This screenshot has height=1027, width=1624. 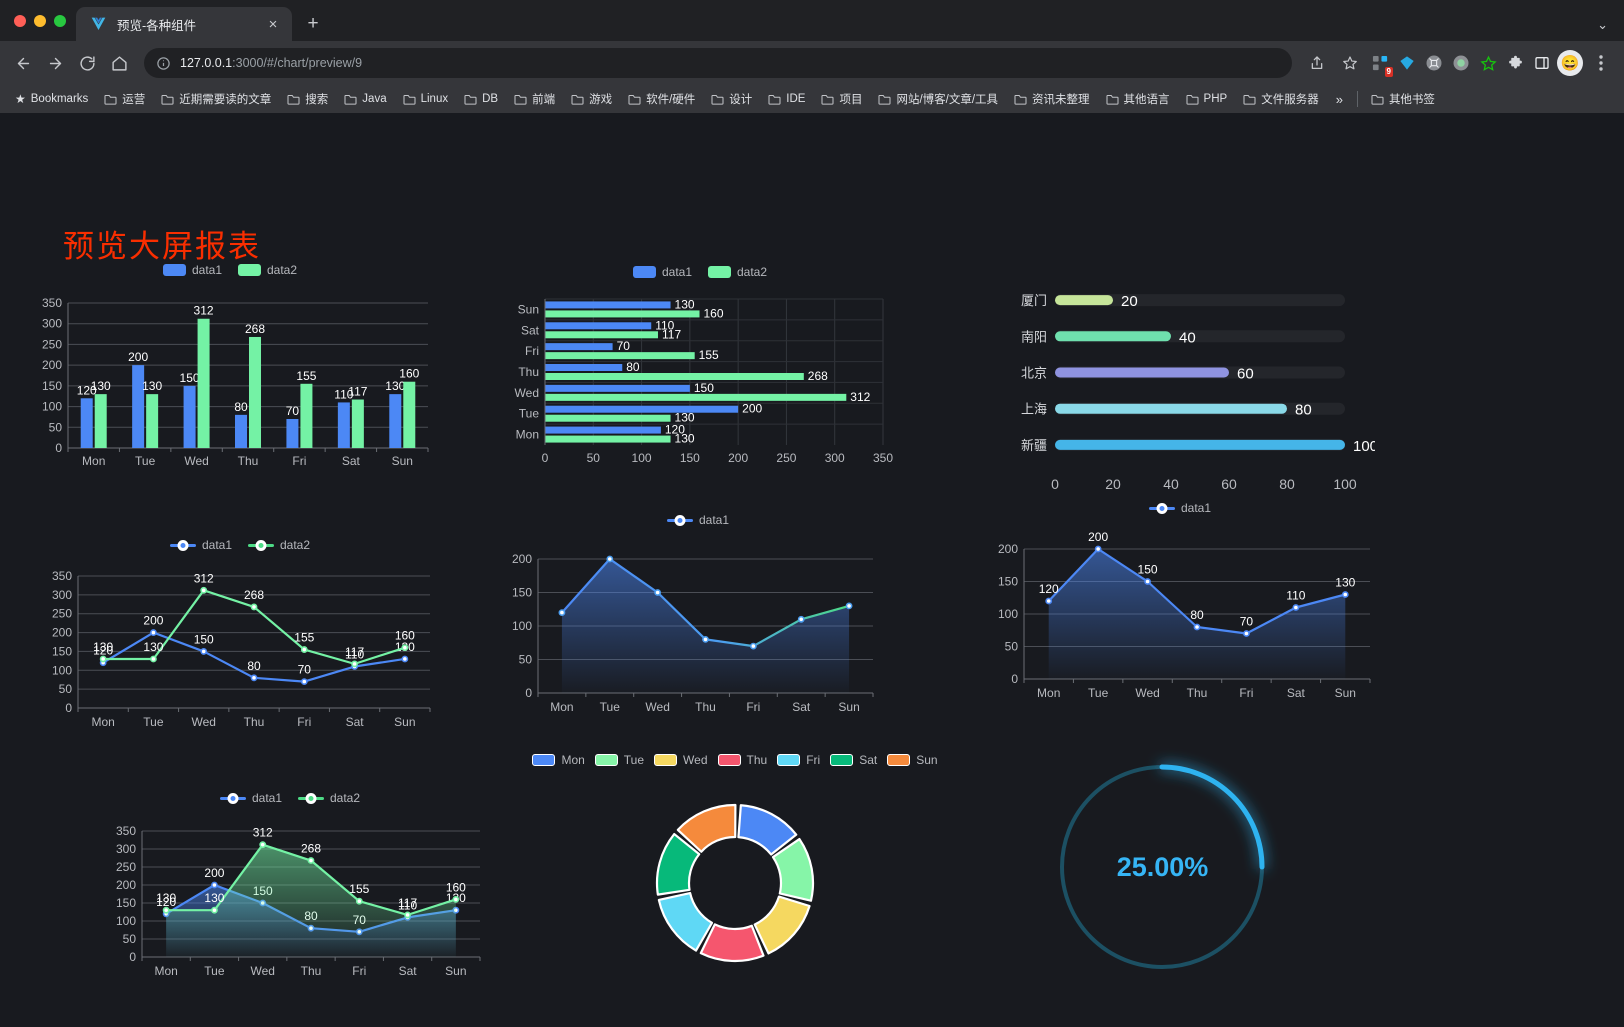 I want to click on new-tab-button: +, so click(x=313, y=23).